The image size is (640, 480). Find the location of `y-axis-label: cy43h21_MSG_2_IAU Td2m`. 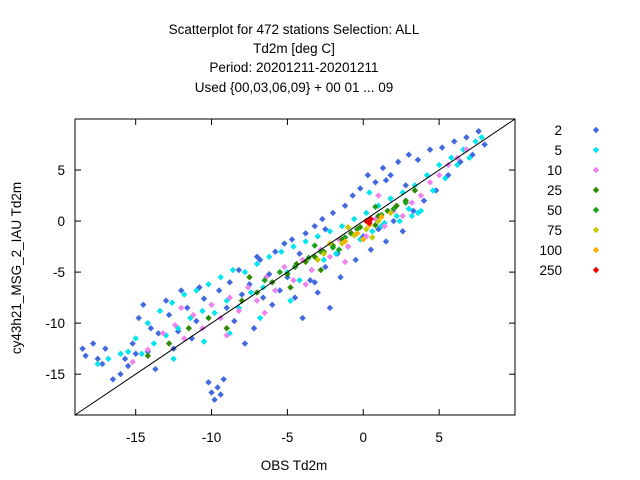

y-axis-label: cy43h21_MSG_2_IAU Td2m is located at coordinates (16, 268).